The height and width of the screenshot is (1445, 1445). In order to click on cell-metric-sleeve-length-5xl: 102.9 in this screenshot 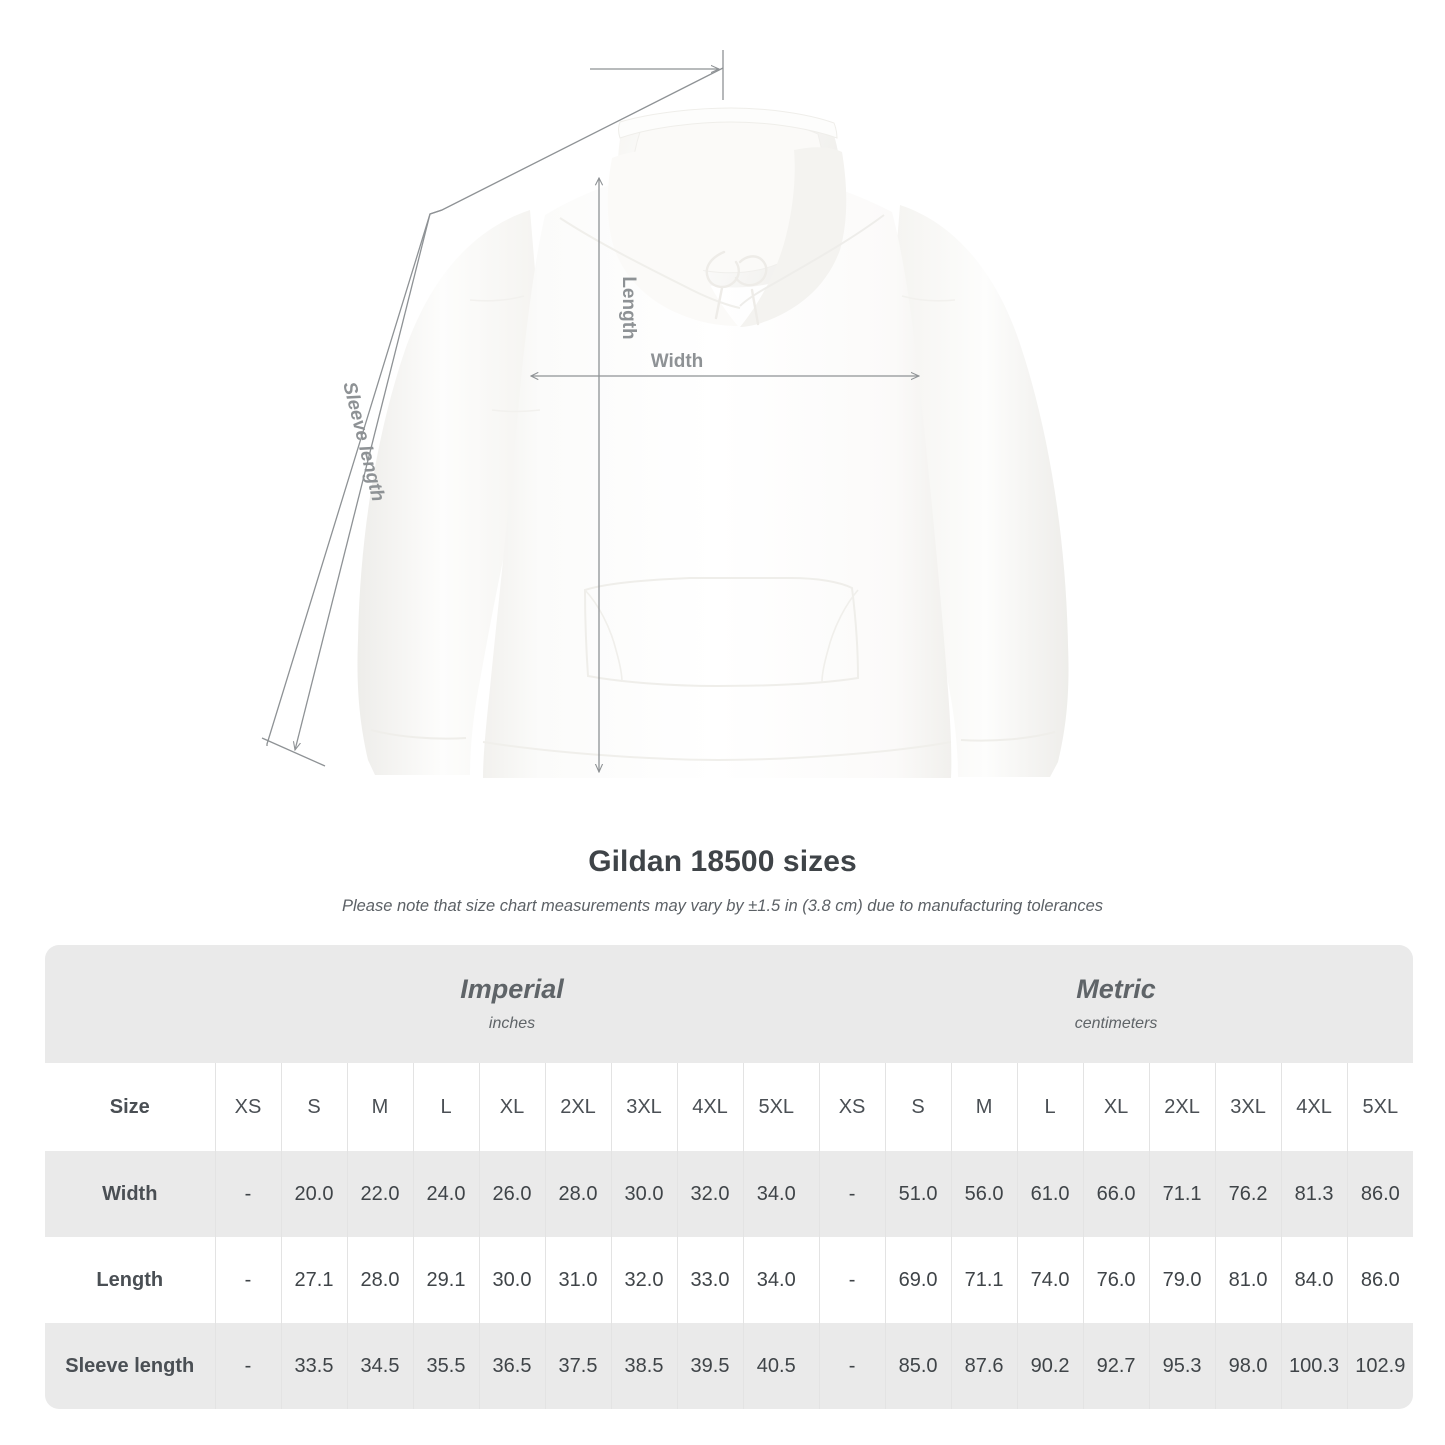, I will do `click(1380, 1366)`.